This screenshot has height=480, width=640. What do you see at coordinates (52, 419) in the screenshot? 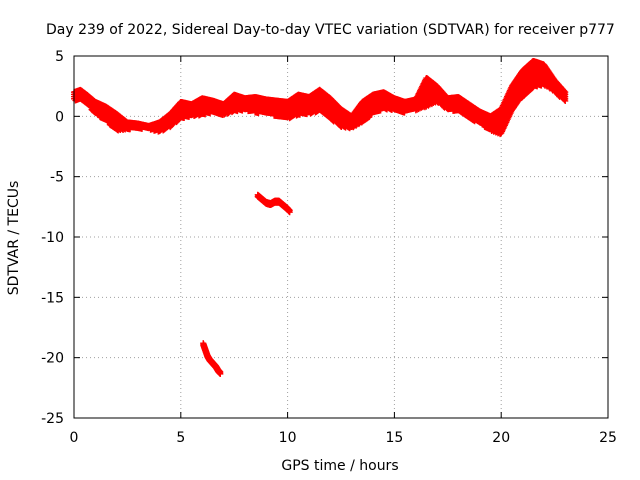
I see `y-tick-label: -25` at bounding box center [52, 419].